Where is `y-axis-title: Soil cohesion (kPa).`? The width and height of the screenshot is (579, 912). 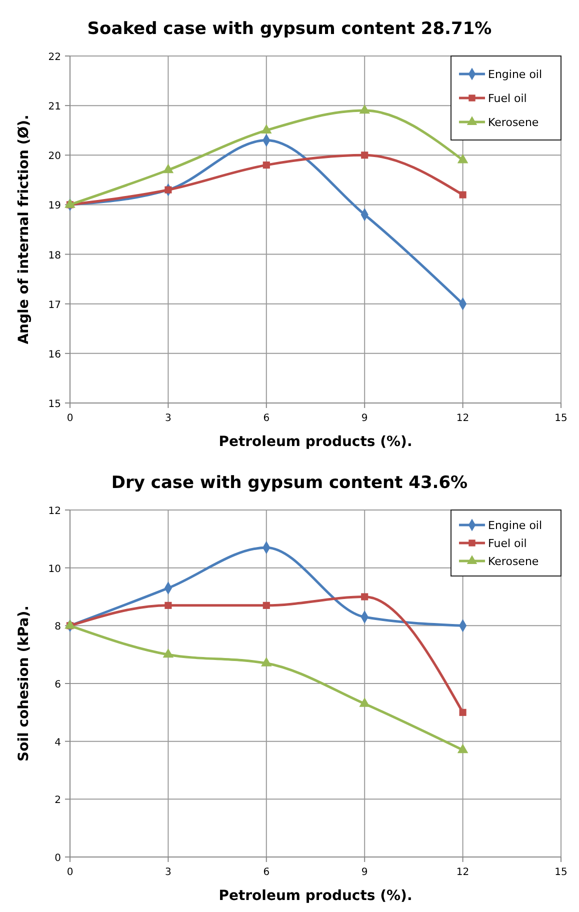 y-axis-title: Soil cohesion (kPa). is located at coordinates (24, 684).